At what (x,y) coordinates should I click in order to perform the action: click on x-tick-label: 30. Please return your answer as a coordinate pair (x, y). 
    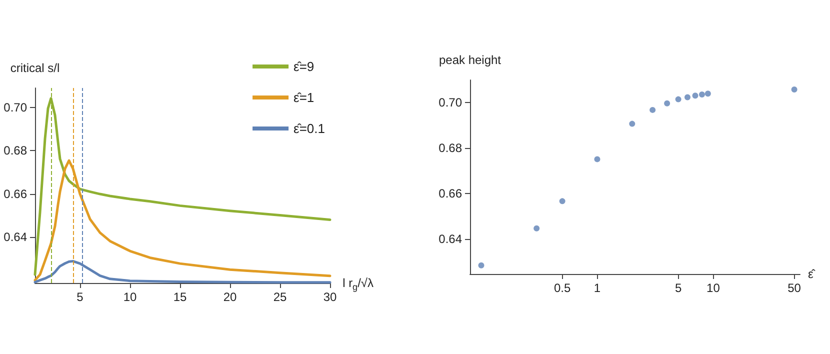
    Looking at the image, I should click on (330, 297).